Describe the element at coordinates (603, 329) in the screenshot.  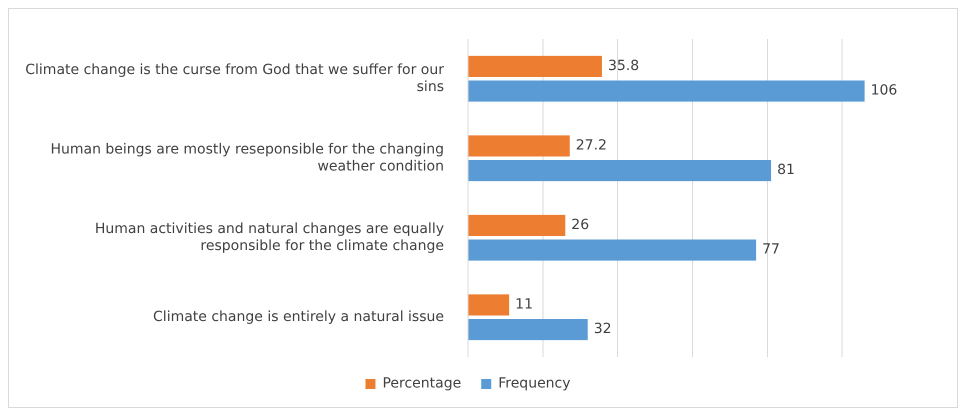
I see `data-label: 32` at that location.